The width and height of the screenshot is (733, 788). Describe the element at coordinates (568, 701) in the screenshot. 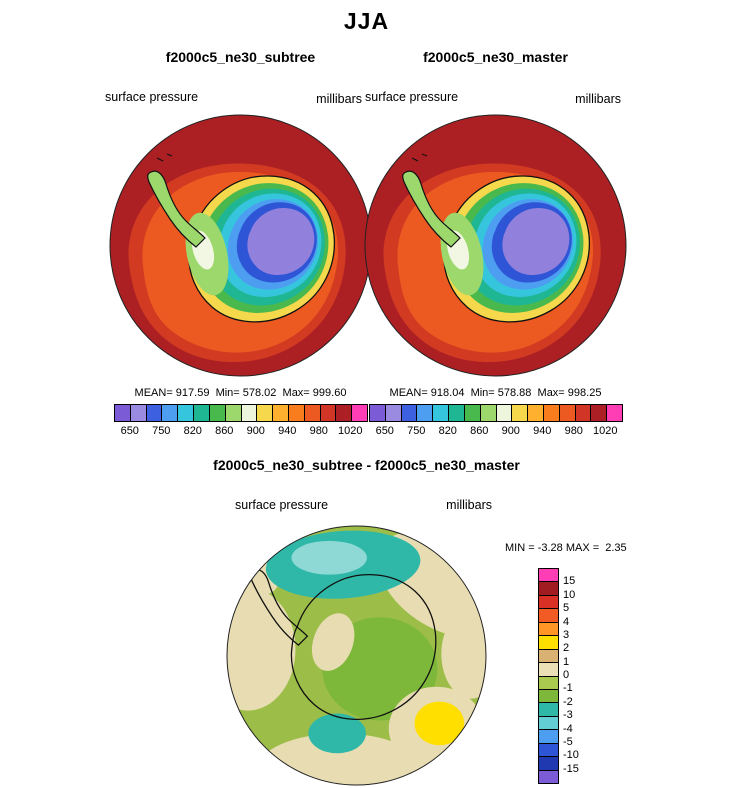

I see `colorbar-tick-label: -2` at that location.